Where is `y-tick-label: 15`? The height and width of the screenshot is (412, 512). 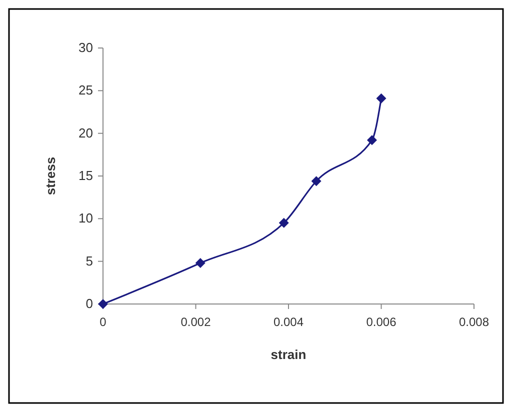 y-tick-label: 15 is located at coordinates (85, 175).